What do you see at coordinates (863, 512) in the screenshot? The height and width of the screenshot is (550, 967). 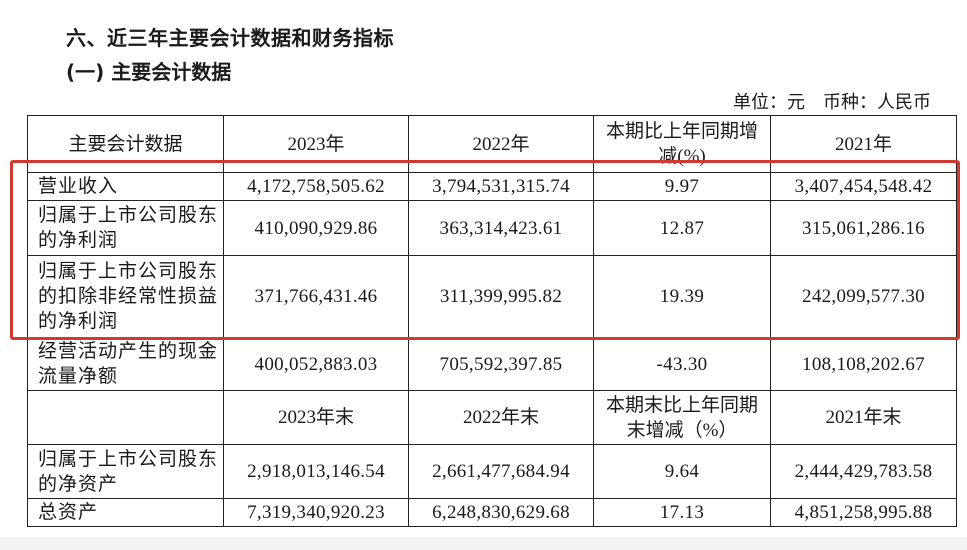 I see `cell: 4,851,258,995.88` at bounding box center [863, 512].